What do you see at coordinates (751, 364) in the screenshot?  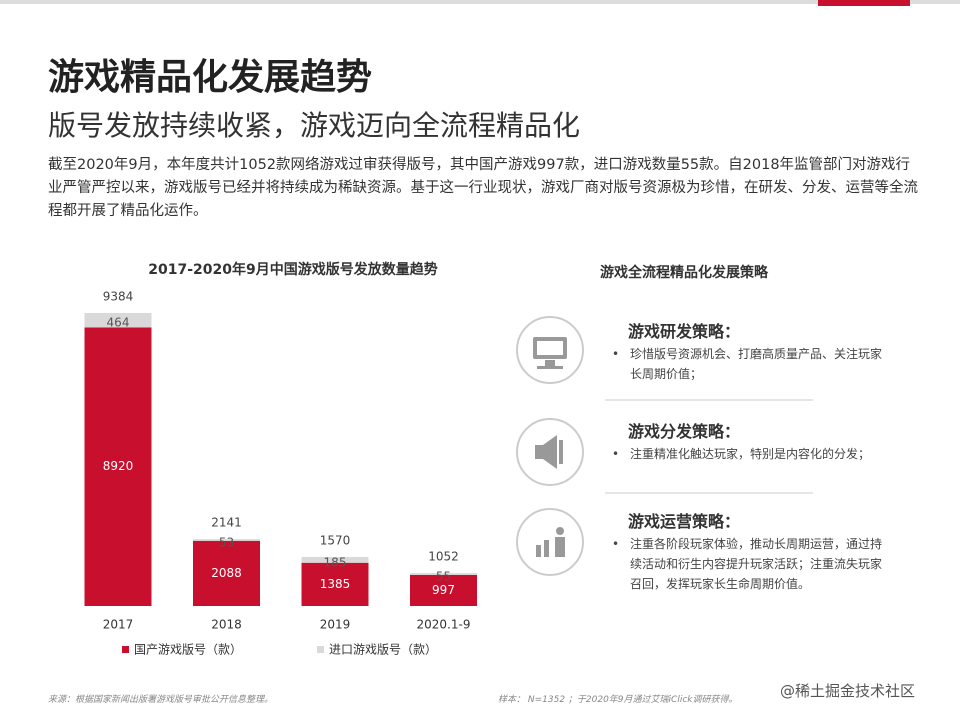 I see `strategy-bullet: 珍惜版号资源机会、打磨高质量产品、关注玩家长周期价值；` at bounding box center [751, 364].